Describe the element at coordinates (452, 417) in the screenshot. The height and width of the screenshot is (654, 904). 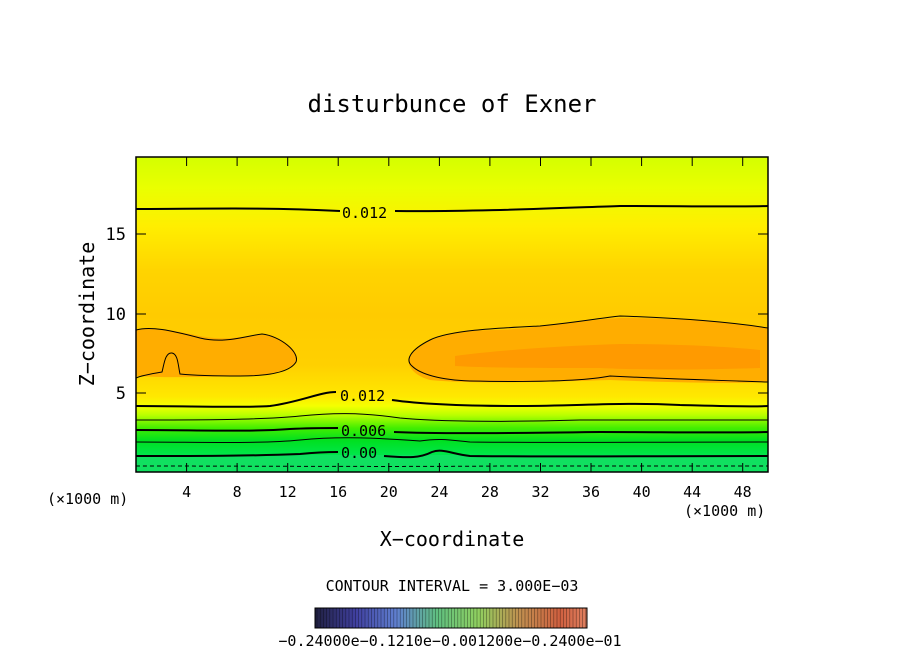
I see `contour-line-006-a` at that location.